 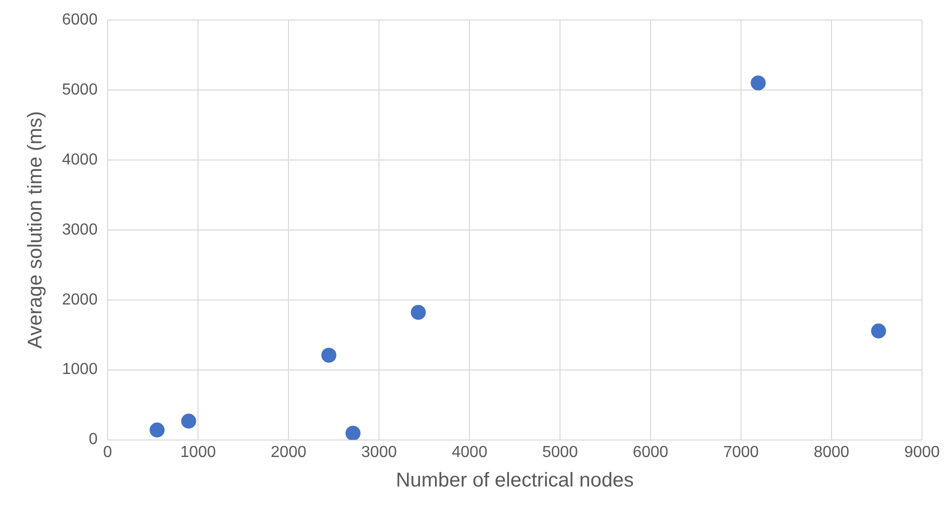 I want to click on x-tick-label: 3000, so click(x=379, y=452).